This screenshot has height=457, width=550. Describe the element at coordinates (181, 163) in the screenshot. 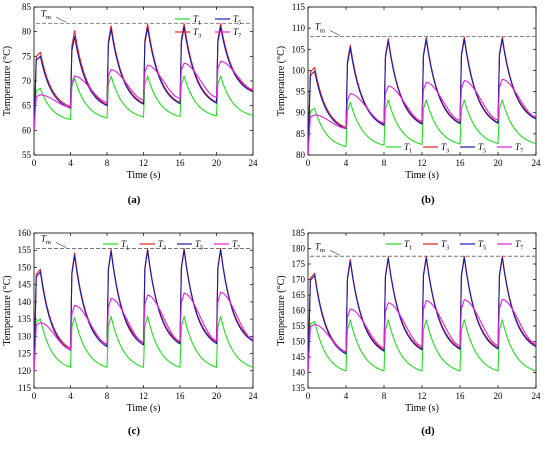

I see `x-tick-label: 16` at that location.